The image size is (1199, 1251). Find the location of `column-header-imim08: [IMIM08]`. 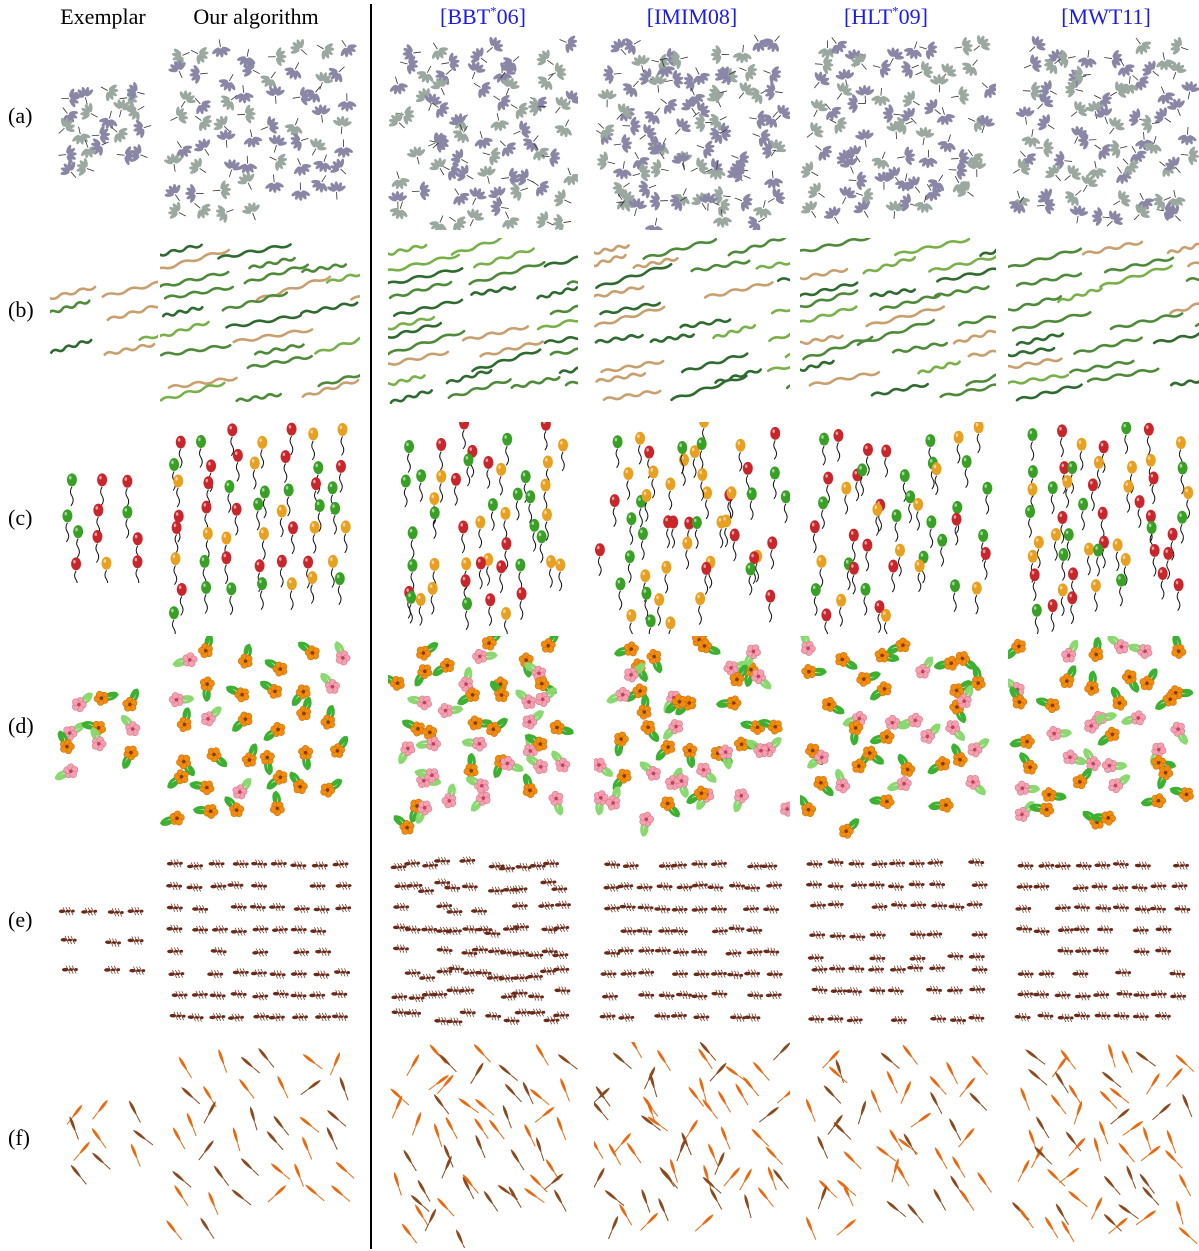

column-header-imim08: [IMIM08] is located at coordinates (692, 17).